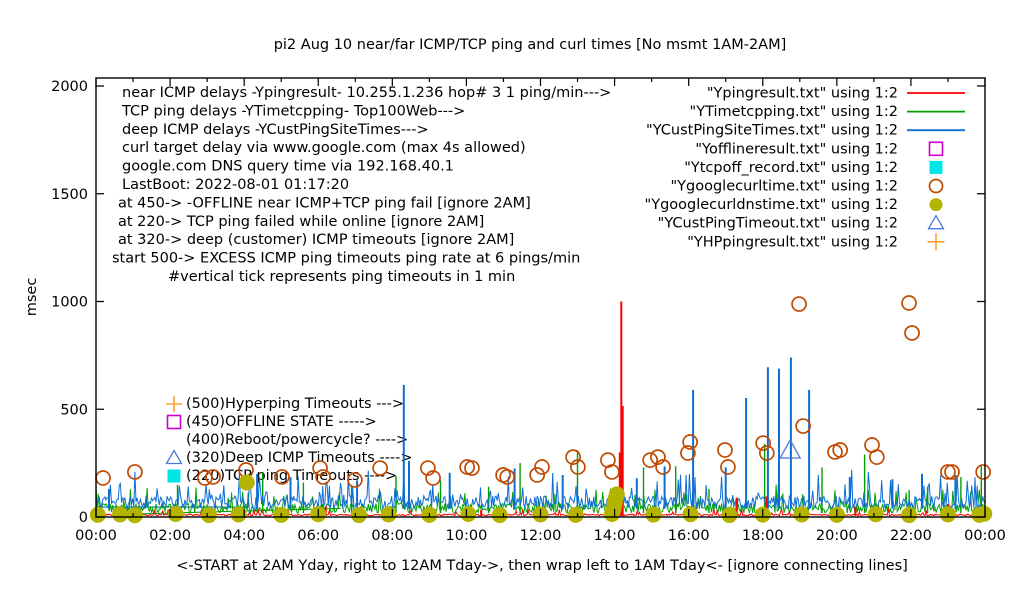 This screenshot has height=600, width=1020. I want to click on x-tick-label: 16:00, so click(689, 536).